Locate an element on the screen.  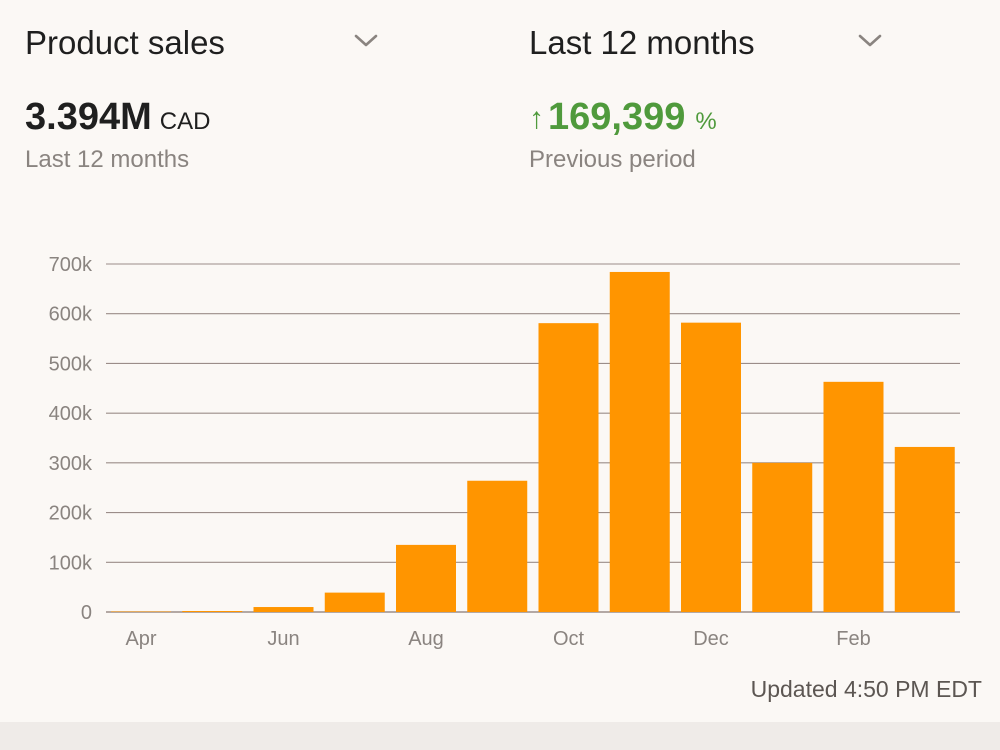
period-selector: Last 12 months is located at coordinates (709, 43).